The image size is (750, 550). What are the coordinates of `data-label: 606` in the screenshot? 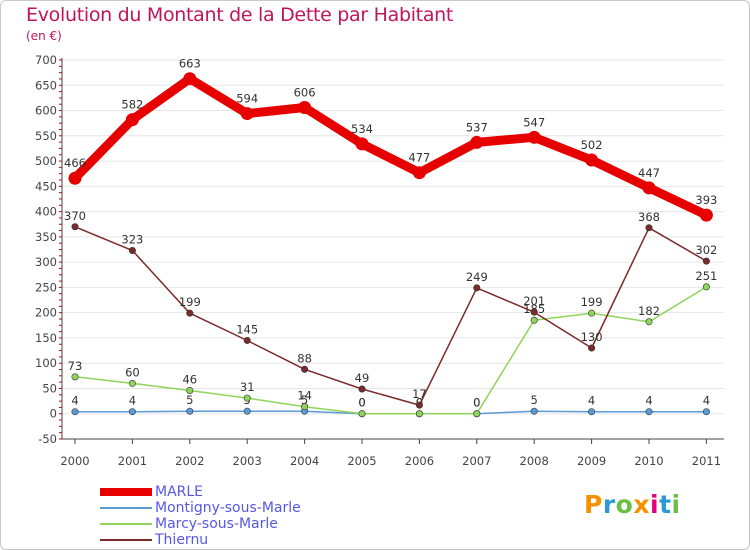 It's located at (305, 93).